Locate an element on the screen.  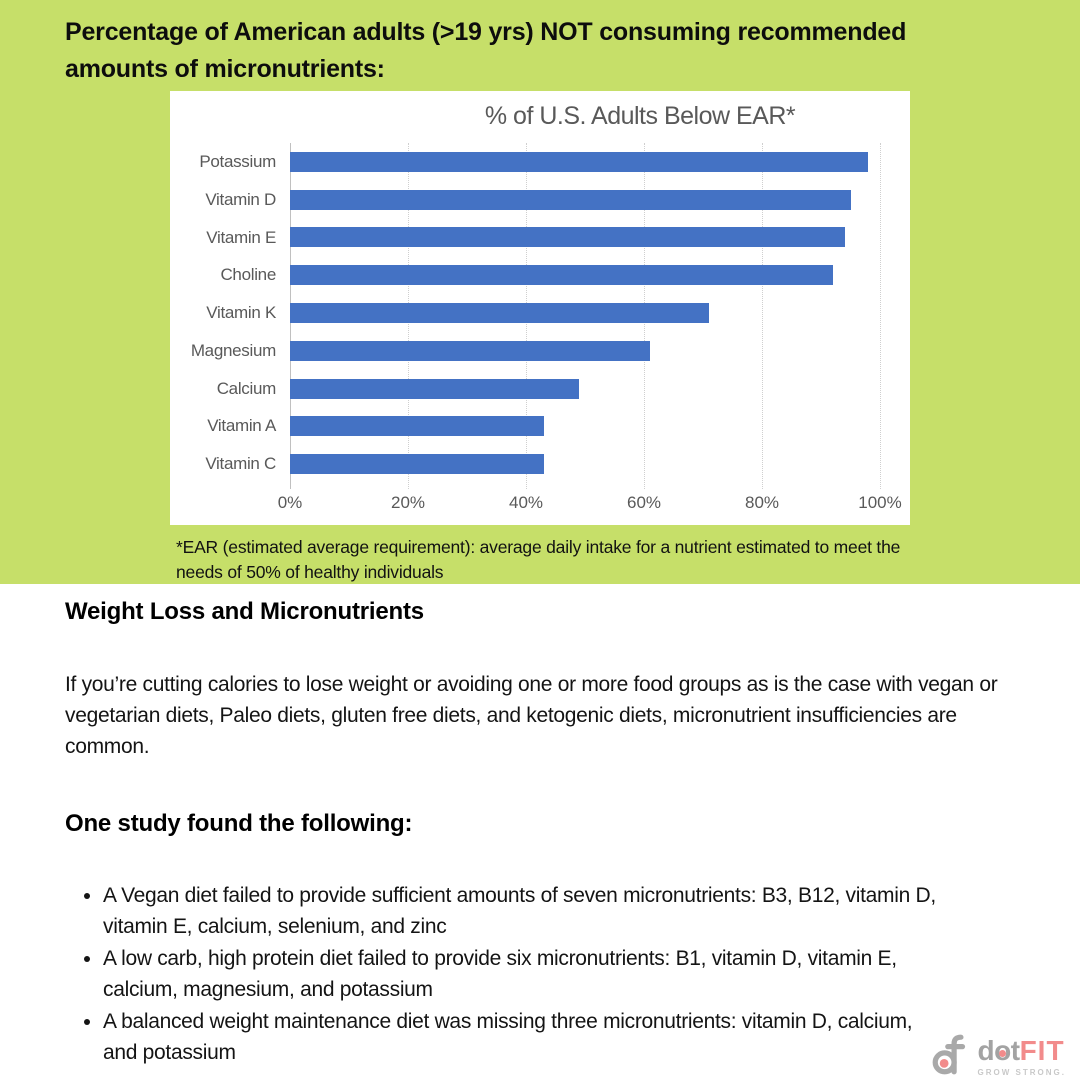
x-tick-label: 20% is located at coordinates (408, 502).